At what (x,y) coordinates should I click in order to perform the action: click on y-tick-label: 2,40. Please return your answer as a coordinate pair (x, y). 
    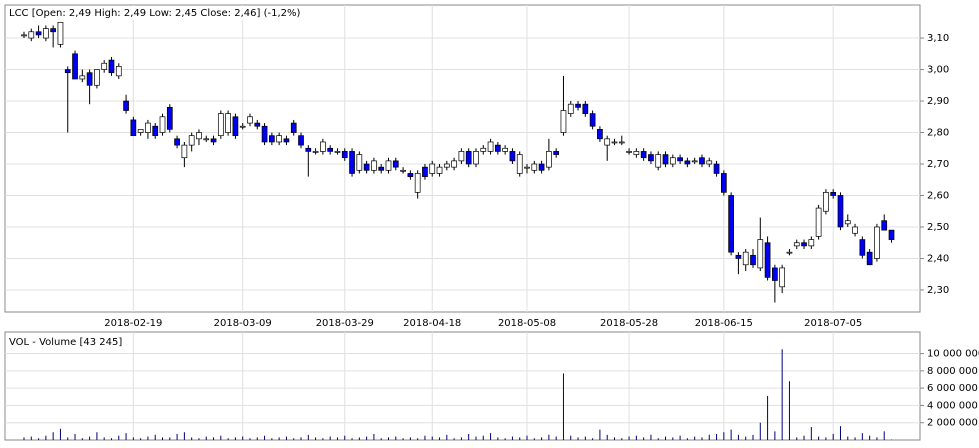
    Looking at the image, I should click on (938, 258).